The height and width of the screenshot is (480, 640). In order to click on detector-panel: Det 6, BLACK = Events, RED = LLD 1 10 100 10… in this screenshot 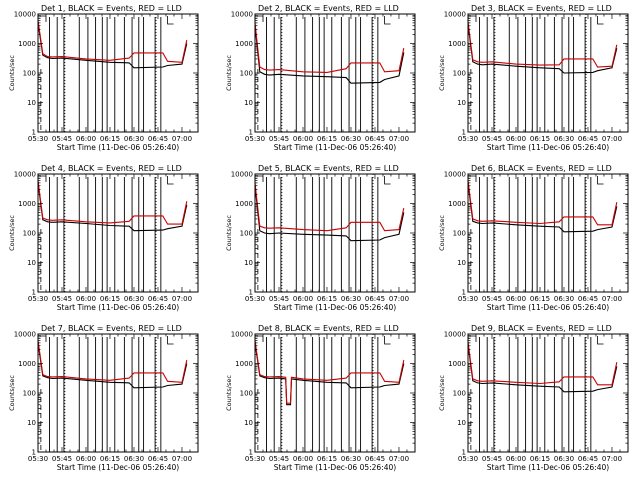, I will do `click(533, 238)`.